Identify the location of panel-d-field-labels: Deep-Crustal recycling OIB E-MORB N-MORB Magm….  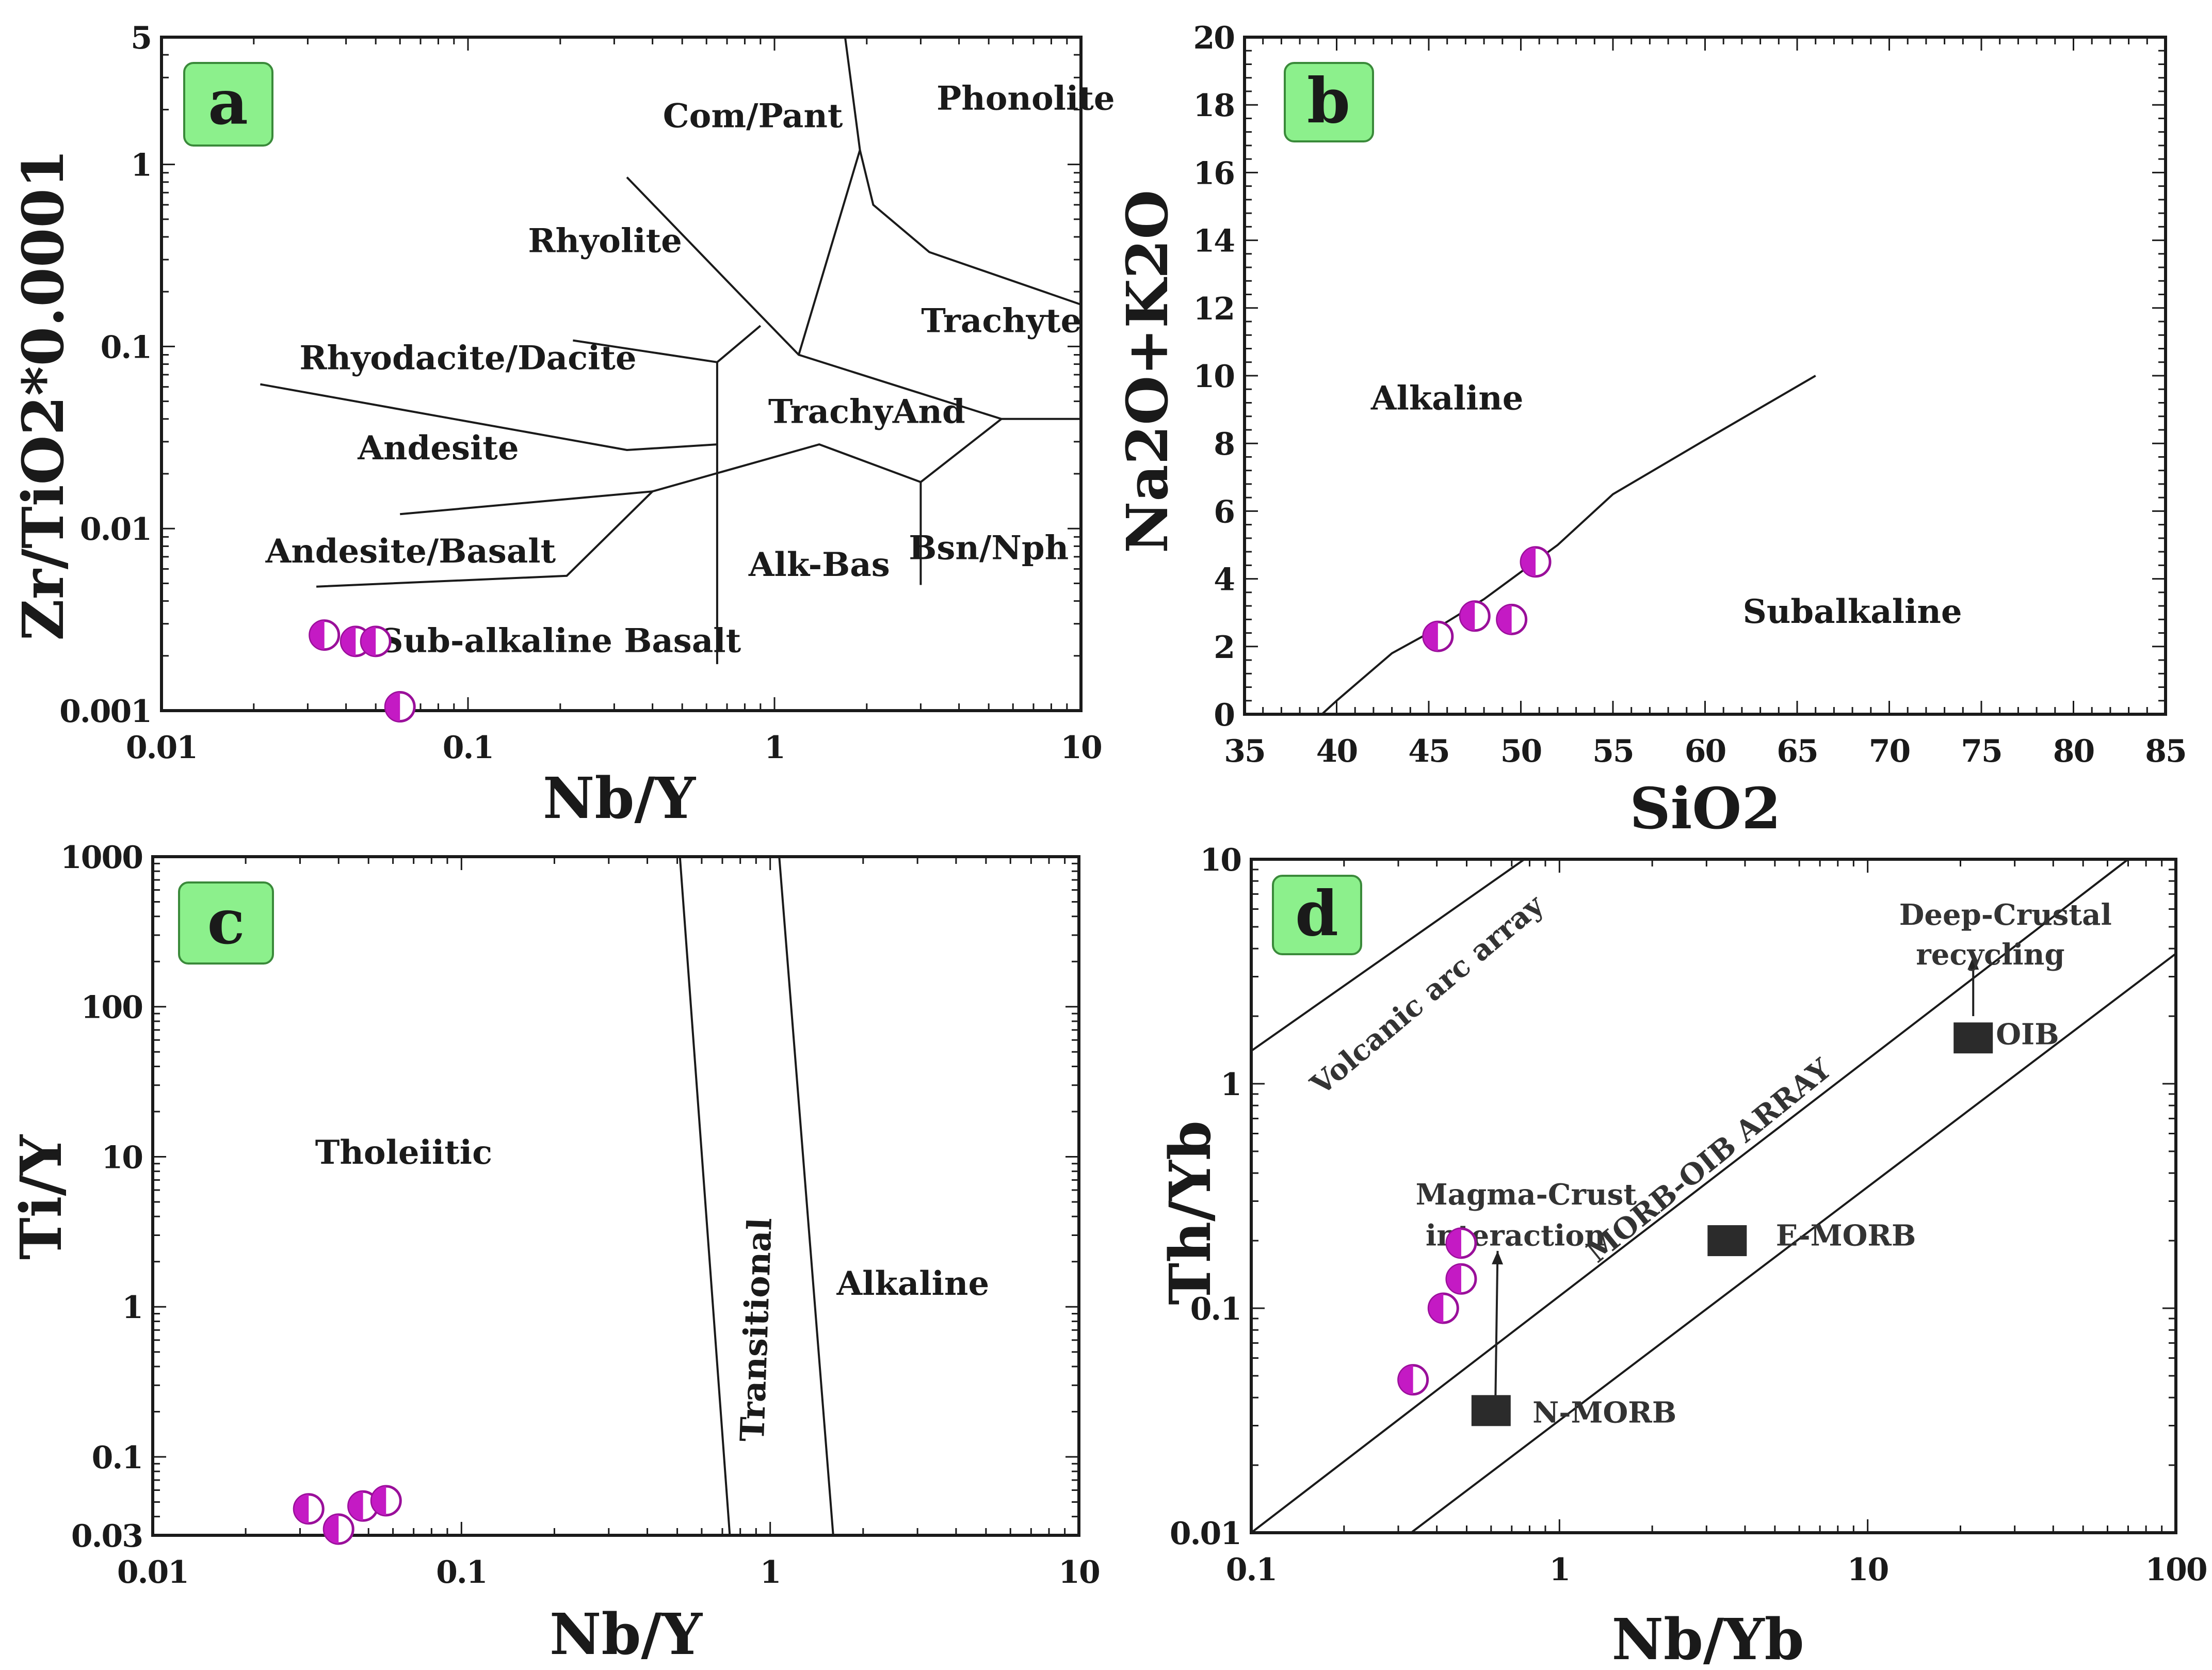
(1708, 1159).